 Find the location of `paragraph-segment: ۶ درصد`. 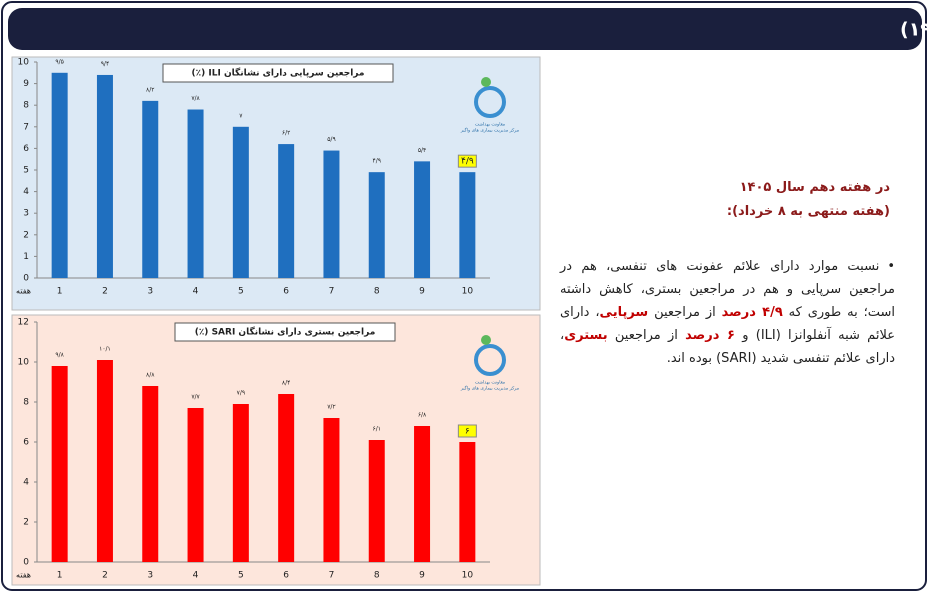

paragraph-segment: ۶ درصد is located at coordinates (710, 335).